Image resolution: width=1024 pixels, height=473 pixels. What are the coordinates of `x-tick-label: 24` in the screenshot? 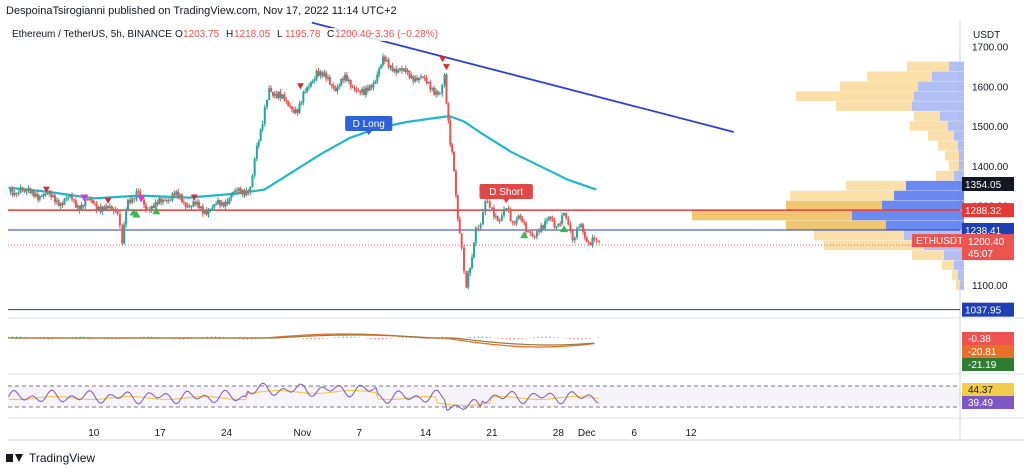 It's located at (227, 433).